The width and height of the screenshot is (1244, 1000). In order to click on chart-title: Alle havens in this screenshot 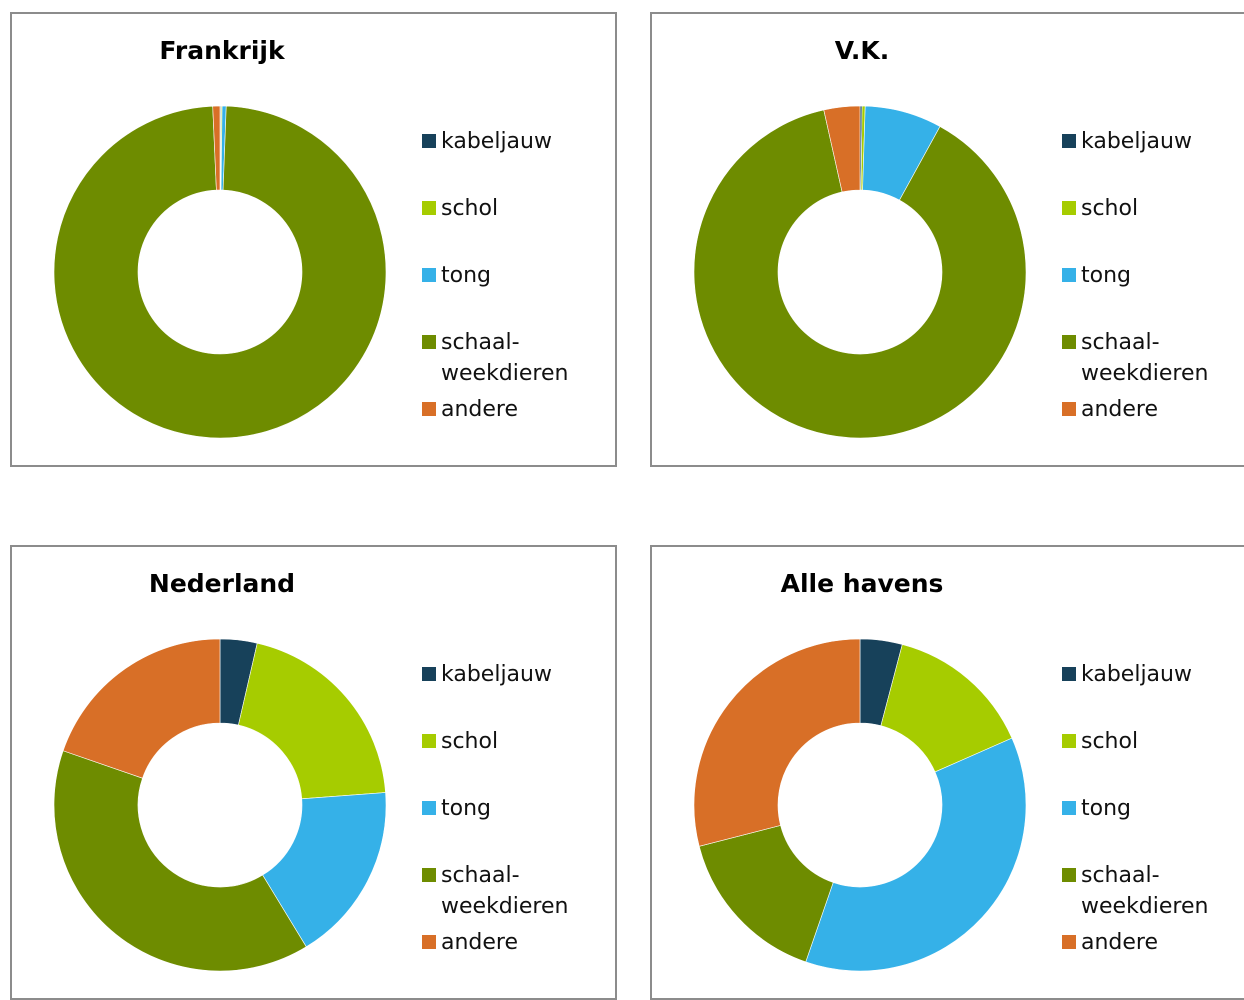, I will do `click(862, 583)`.